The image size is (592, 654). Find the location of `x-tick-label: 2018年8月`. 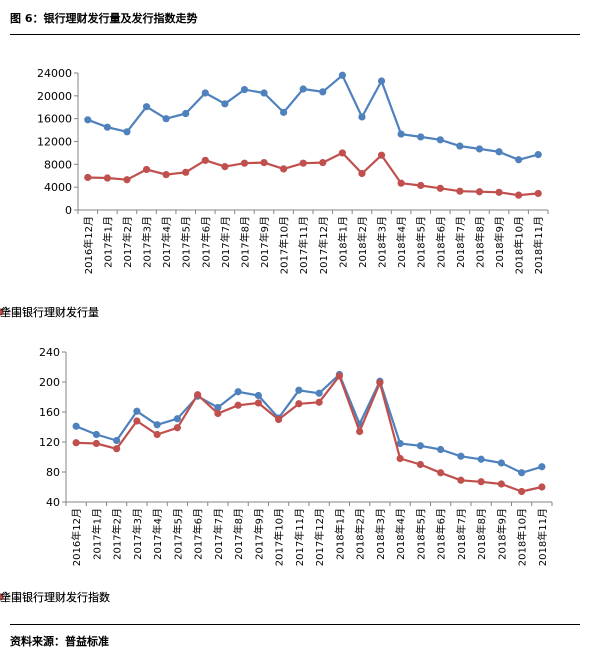

x-tick-label: 2018年8月 is located at coordinates (481, 534).